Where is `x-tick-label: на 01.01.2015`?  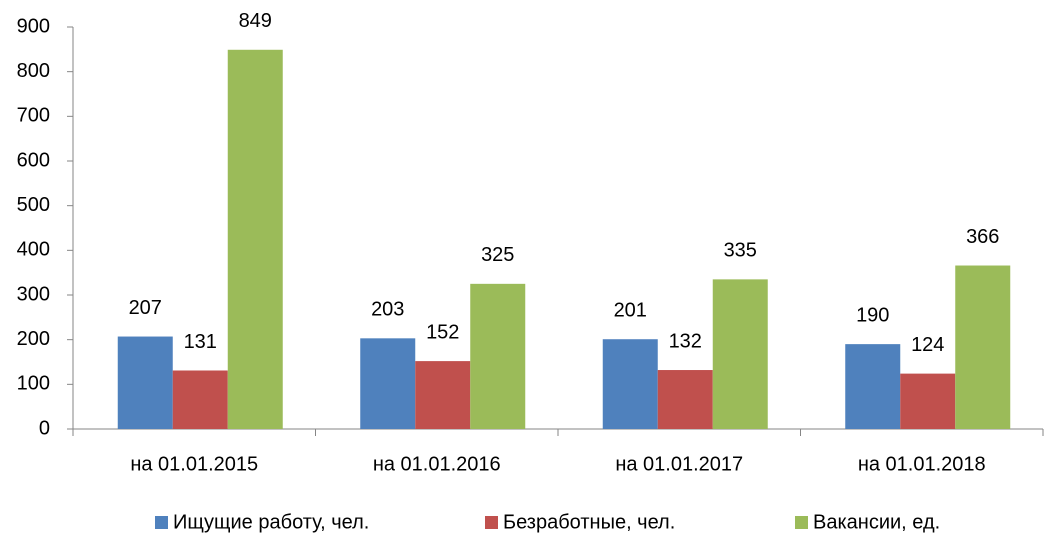 x-tick-label: на 01.01.2015 is located at coordinates (194, 464).